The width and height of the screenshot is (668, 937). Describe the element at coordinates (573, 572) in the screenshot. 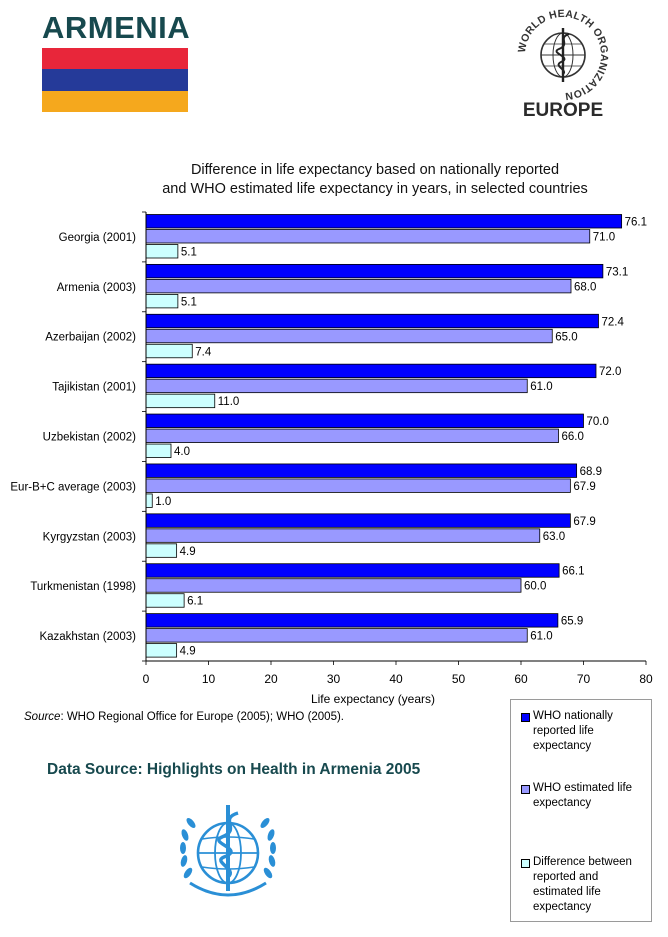

I see `data-label: 66.1` at that location.